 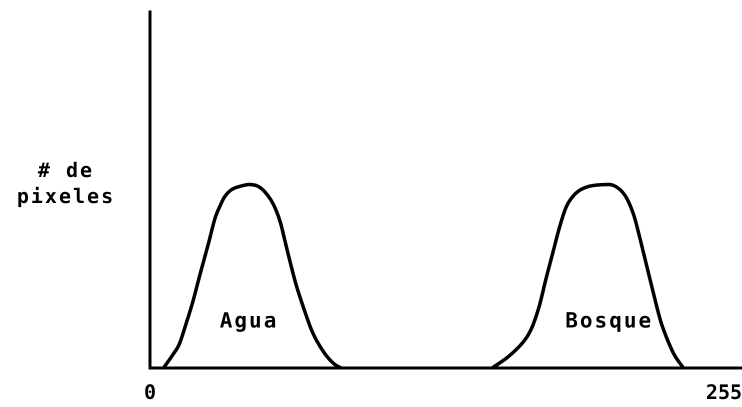 What do you see at coordinates (66, 183) in the screenshot?
I see `y-axis-title: # de pixeles` at bounding box center [66, 183].